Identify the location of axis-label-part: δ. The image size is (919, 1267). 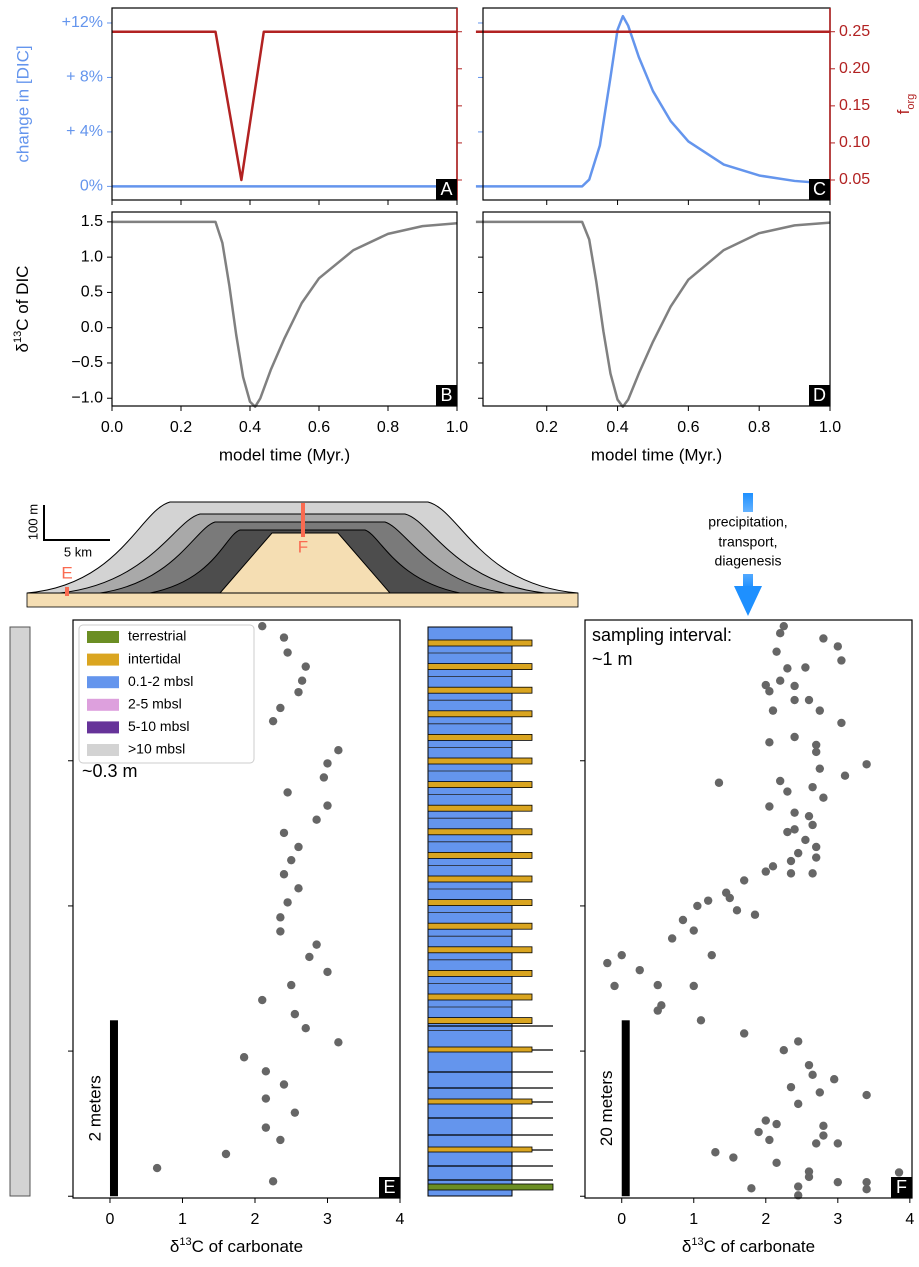
(22, 347).